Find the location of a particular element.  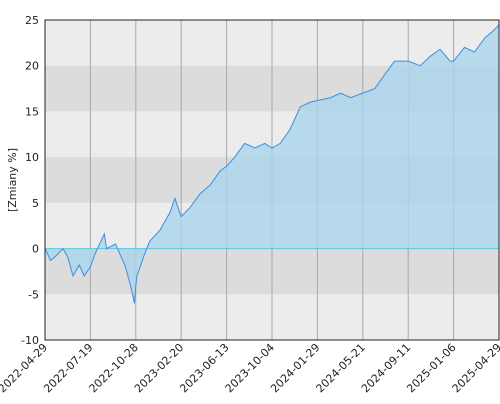

y-tick-label: 10 is located at coordinates (32, 157).